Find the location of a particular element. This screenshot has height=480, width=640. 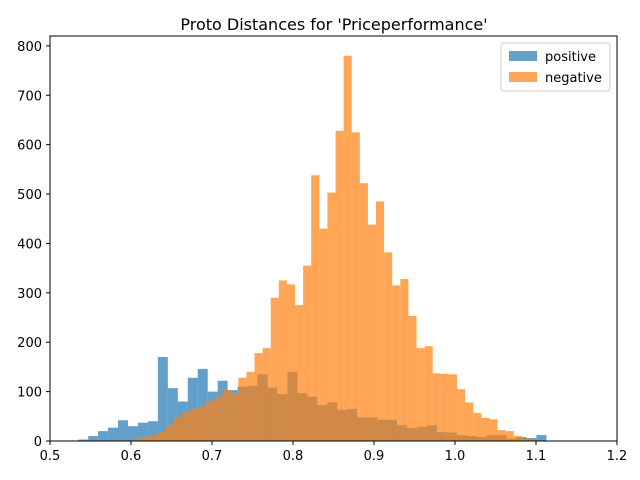

legend-label-positive: positive is located at coordinates (570, 57).